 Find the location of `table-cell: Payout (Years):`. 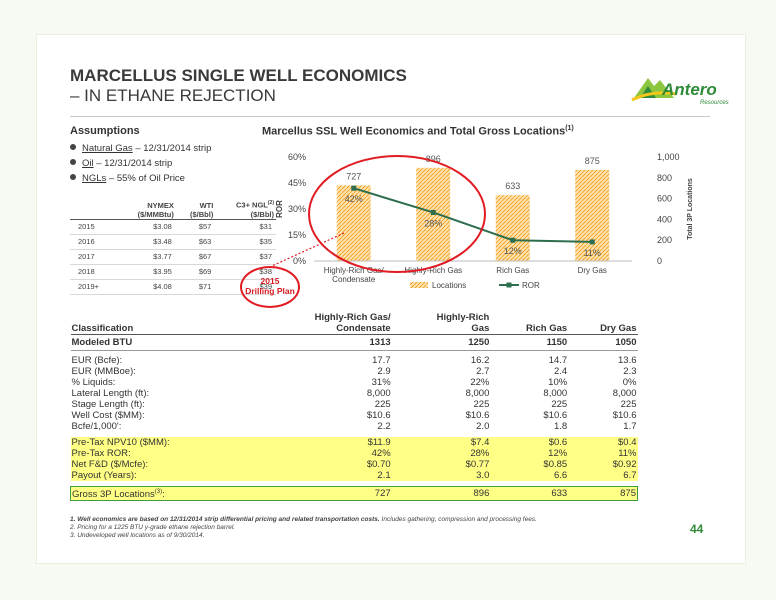

table-cell: Payout (Years): is located at coordinates (161, 475).